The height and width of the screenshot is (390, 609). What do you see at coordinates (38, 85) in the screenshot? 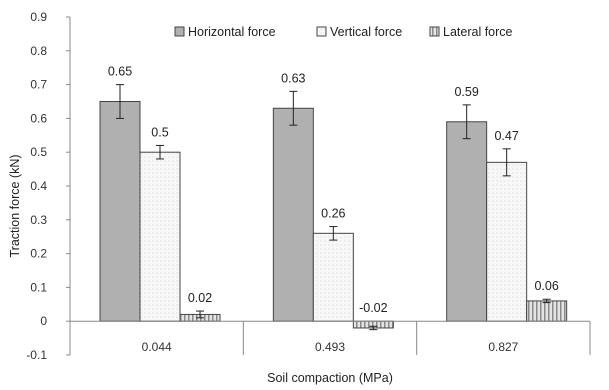
I see `y-tick-label: 0.7` at bounding box center [38, 85].